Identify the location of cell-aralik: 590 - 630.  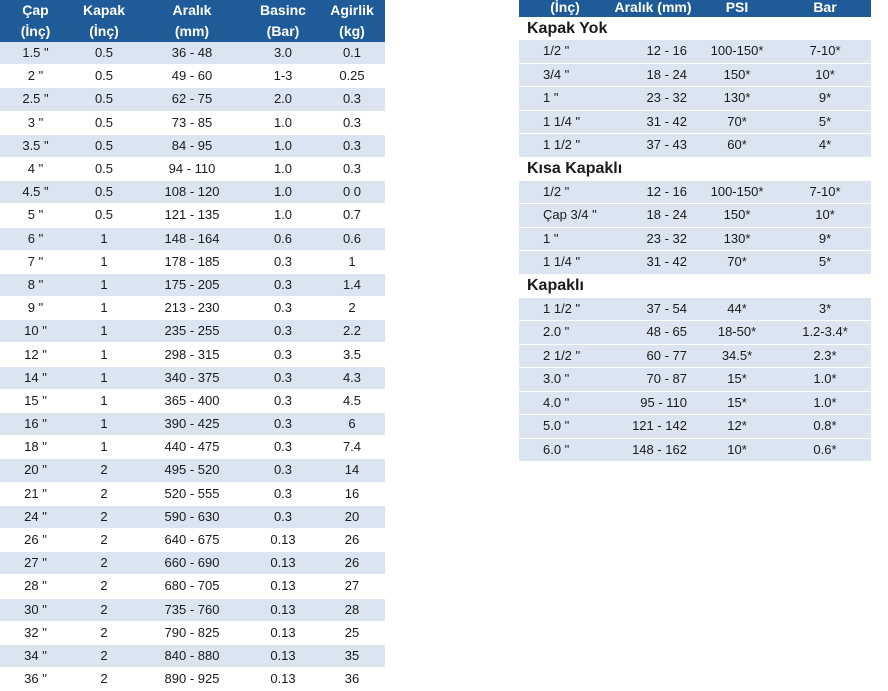
(192, 517).